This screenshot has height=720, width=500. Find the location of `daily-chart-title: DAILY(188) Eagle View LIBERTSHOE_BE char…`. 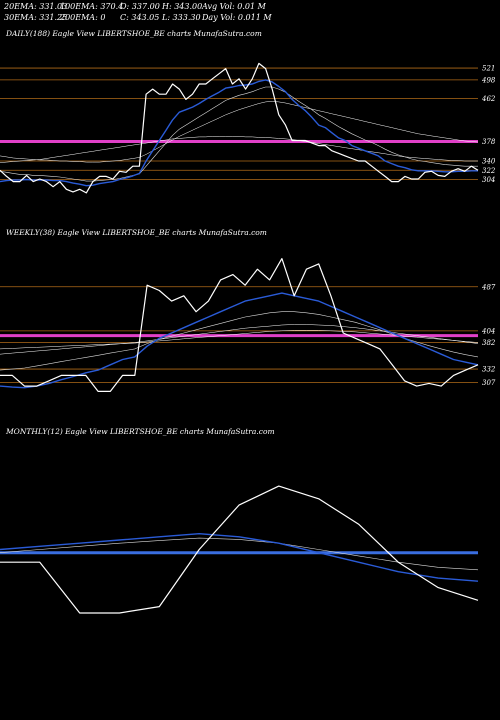

daily-chart-title: DAILY(188) Eagle View LIBERTSHOE_BE char… is located at coordinates (134, 33).